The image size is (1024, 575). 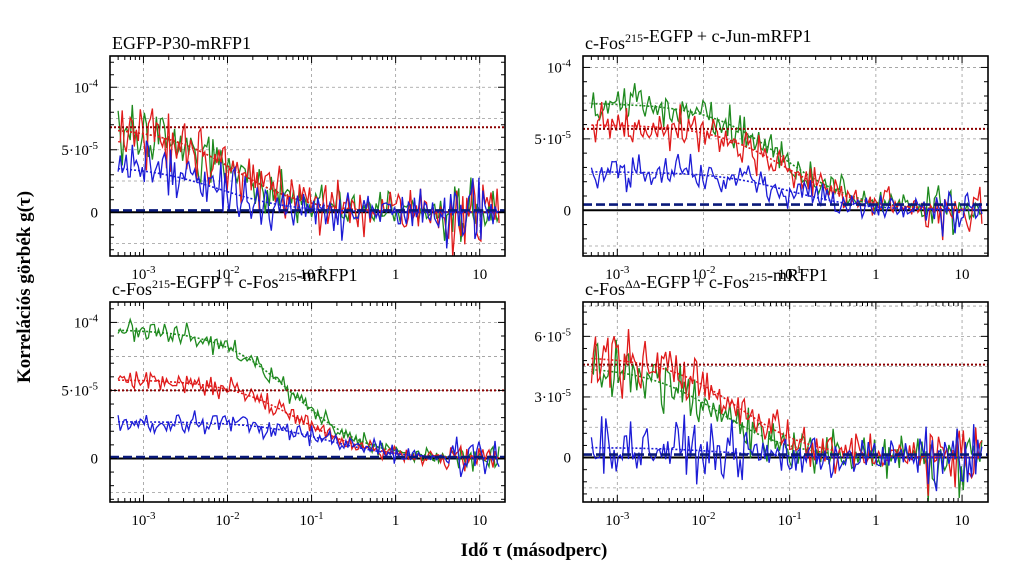 I want to click on panel-title: c-Fos215-EGFP + c-Fos215-mRFP1, so click(x=235, y=282).